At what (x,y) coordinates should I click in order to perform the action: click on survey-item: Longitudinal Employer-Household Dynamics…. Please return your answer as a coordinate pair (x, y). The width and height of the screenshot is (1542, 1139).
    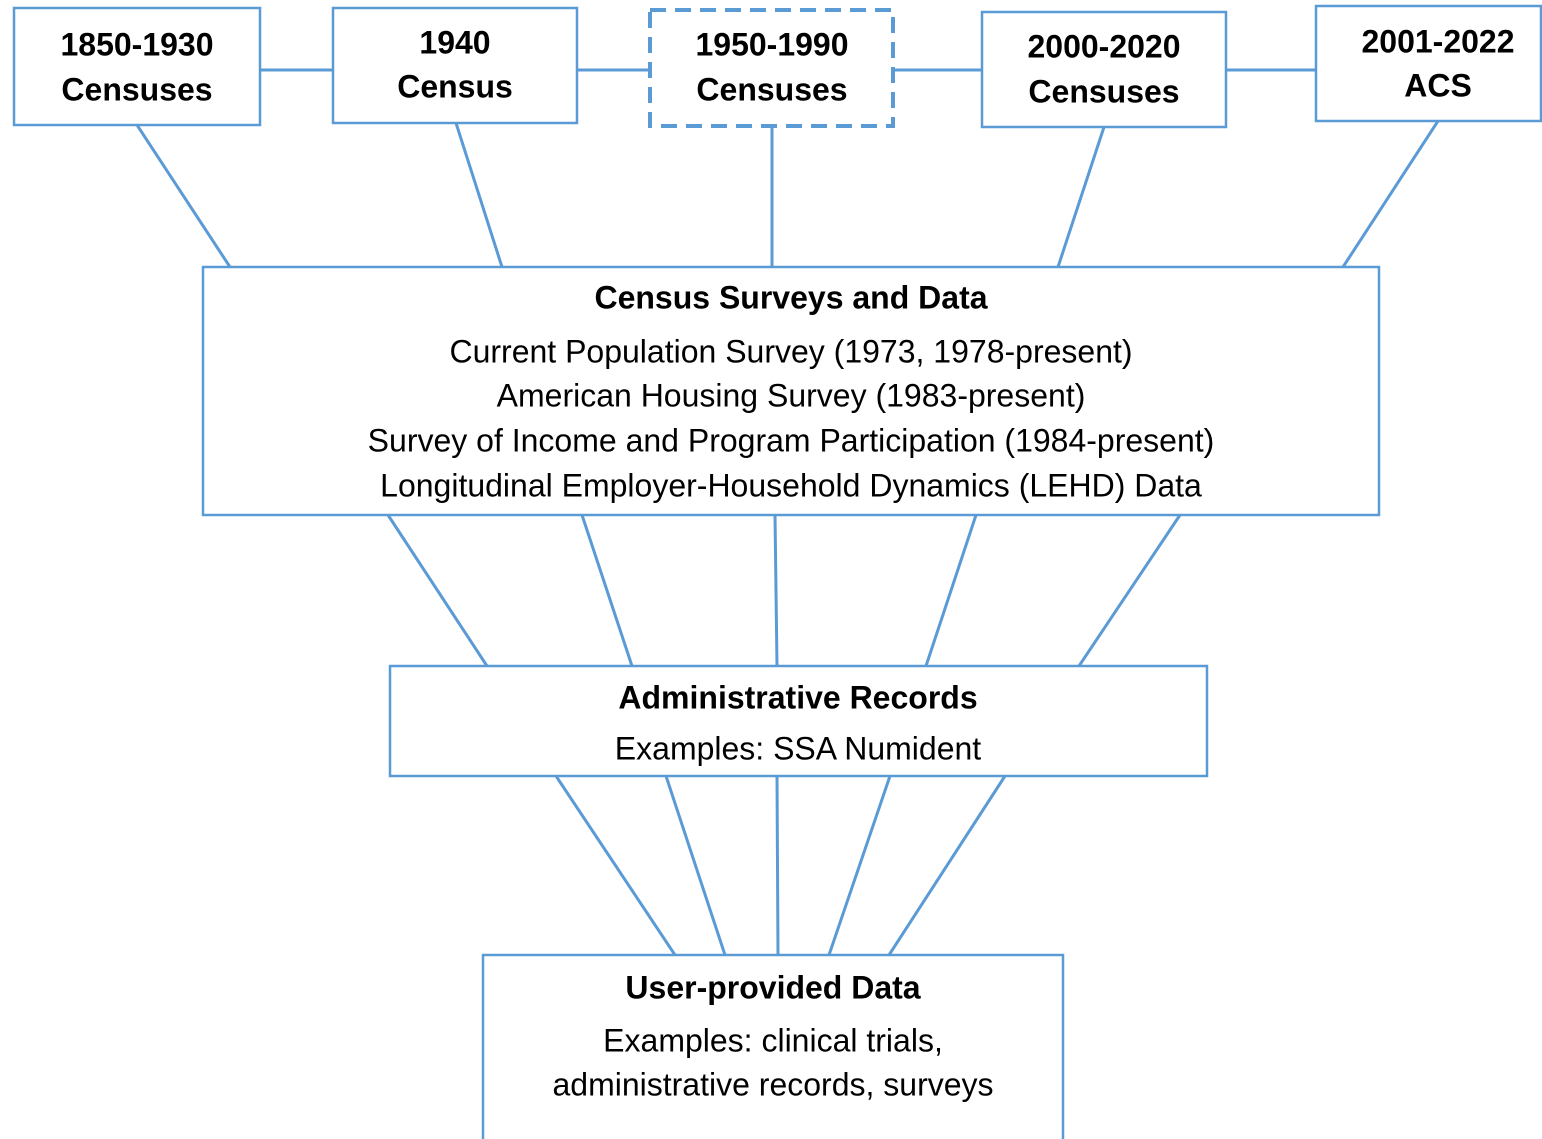
    Looking at the image, I should click on (791, 485).